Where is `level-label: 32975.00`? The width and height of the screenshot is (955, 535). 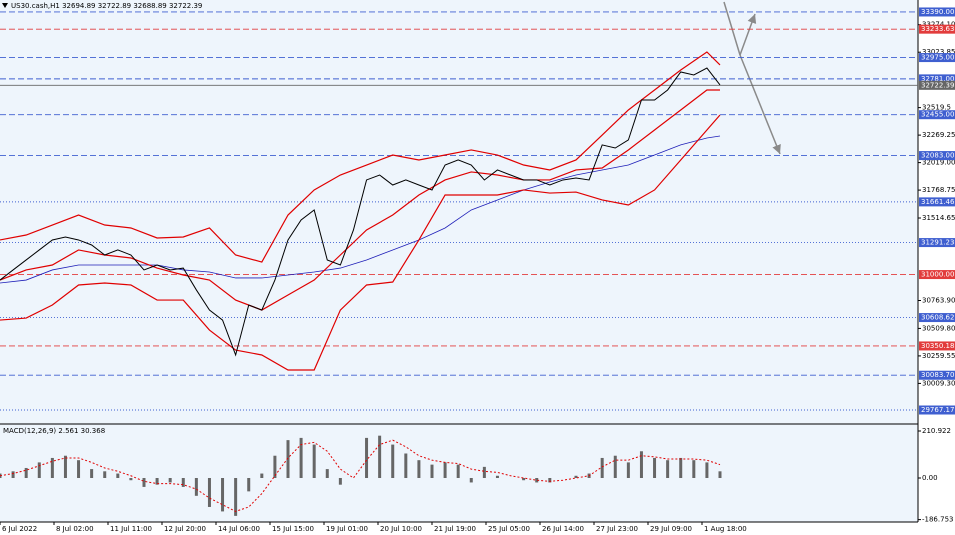
level-label: 32975.00 is located at coordinates (937, 58).